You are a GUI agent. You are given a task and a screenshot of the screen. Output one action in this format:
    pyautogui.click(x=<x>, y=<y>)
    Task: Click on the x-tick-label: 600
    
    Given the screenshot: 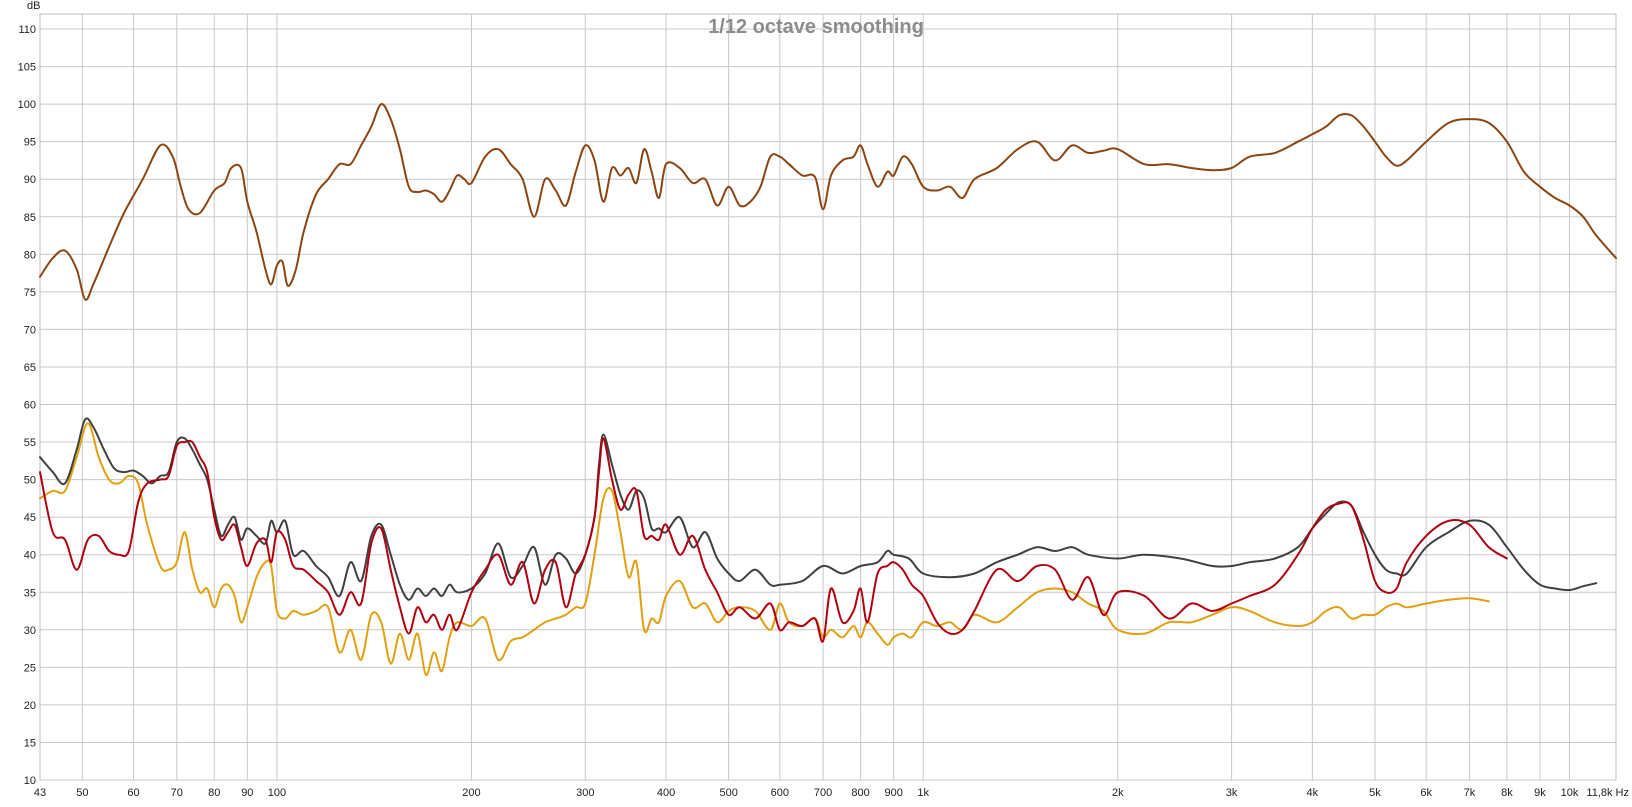 What is the action you would take?
    pyautogui.click(x=780, y=793)
    